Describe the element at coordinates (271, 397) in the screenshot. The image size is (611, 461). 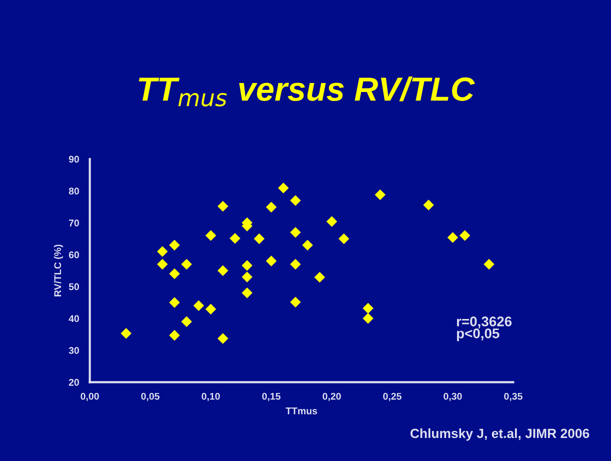
I see `x-tick-label: 0,15` at that location.